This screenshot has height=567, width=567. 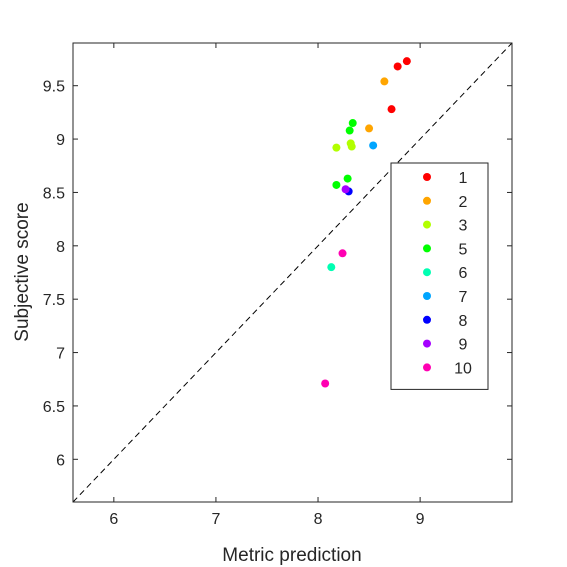 I want to click on y-tick-label: 7, so click(x=60, y=354).